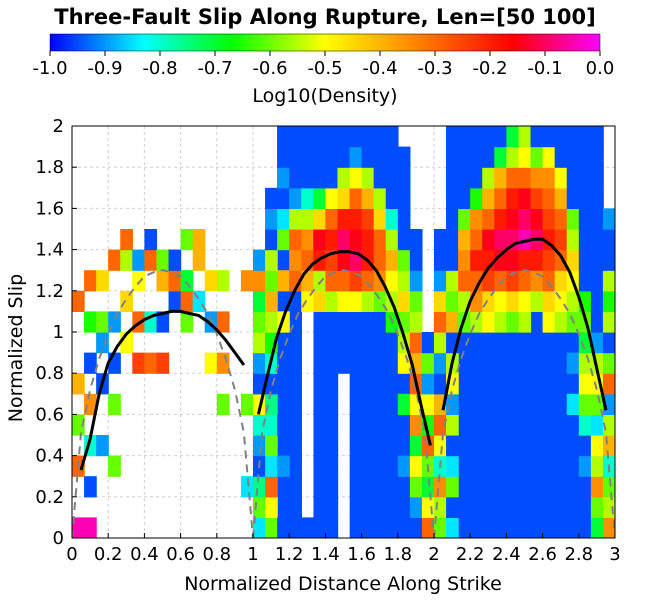  Describe the element at coordinates (506, 554) in the screenshot. I see `x-tick-label: 2.4` at that location.